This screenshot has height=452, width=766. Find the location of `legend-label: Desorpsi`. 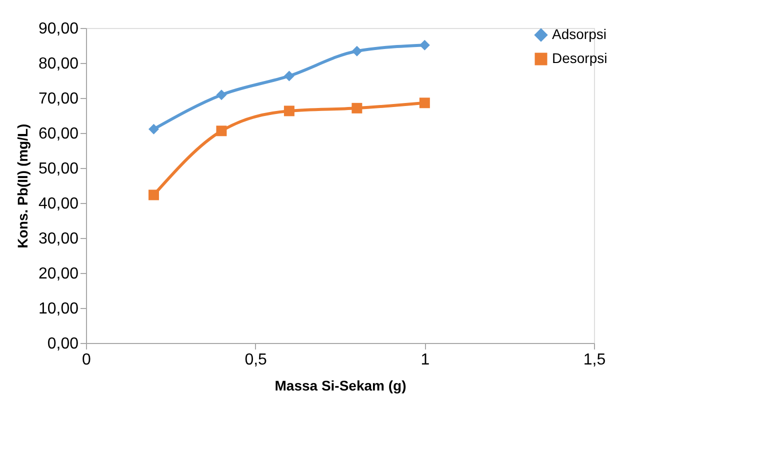

legend-label: Desorpsi is located at coordinates (580, 58).